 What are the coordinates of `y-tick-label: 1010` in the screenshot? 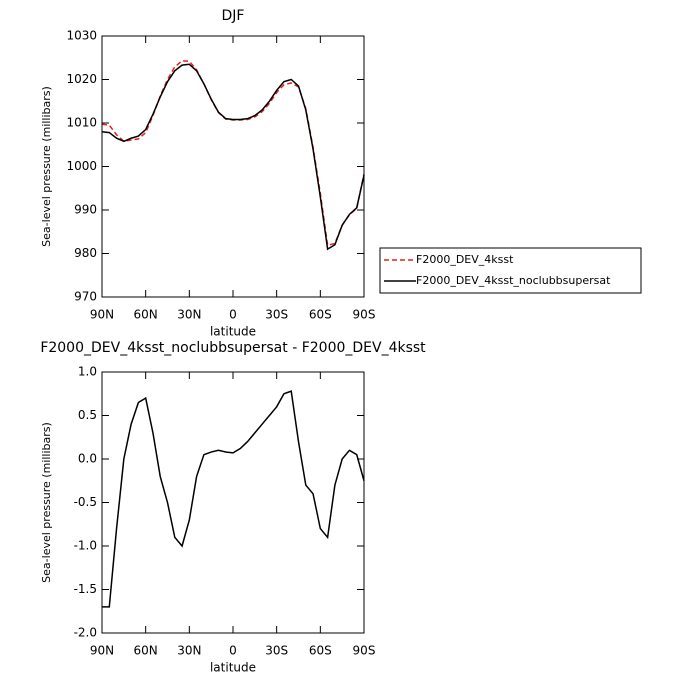 It's located at (81, 123).